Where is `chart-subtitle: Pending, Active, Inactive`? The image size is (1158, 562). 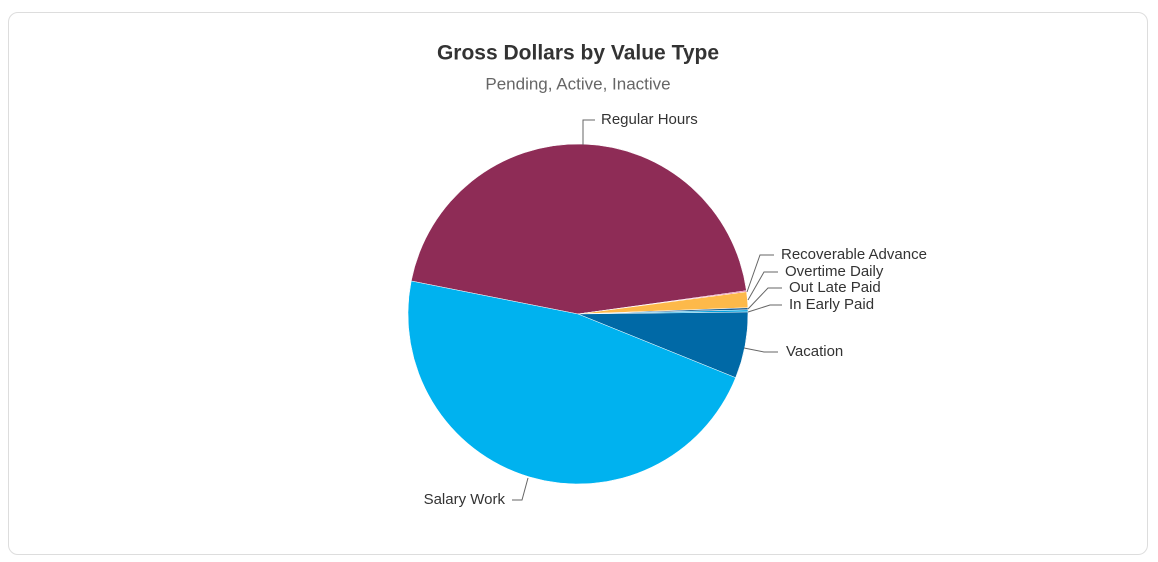
chart-subtitle: Pending, Active, Inactive is located at coordinates (577, 83).